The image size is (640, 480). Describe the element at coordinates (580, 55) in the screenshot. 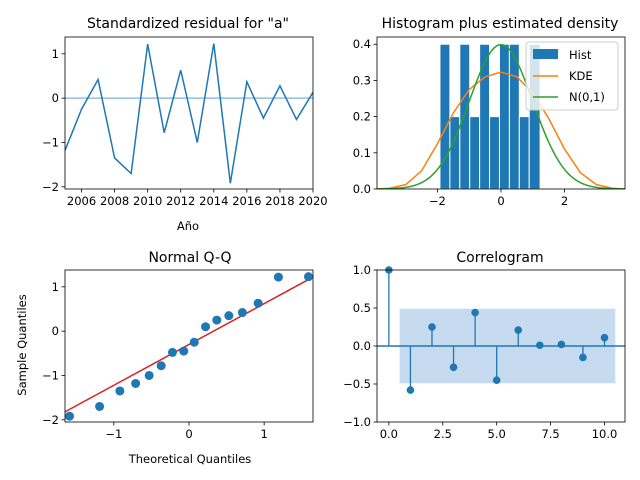

I see `legend-hist-label: Hist` at that location.